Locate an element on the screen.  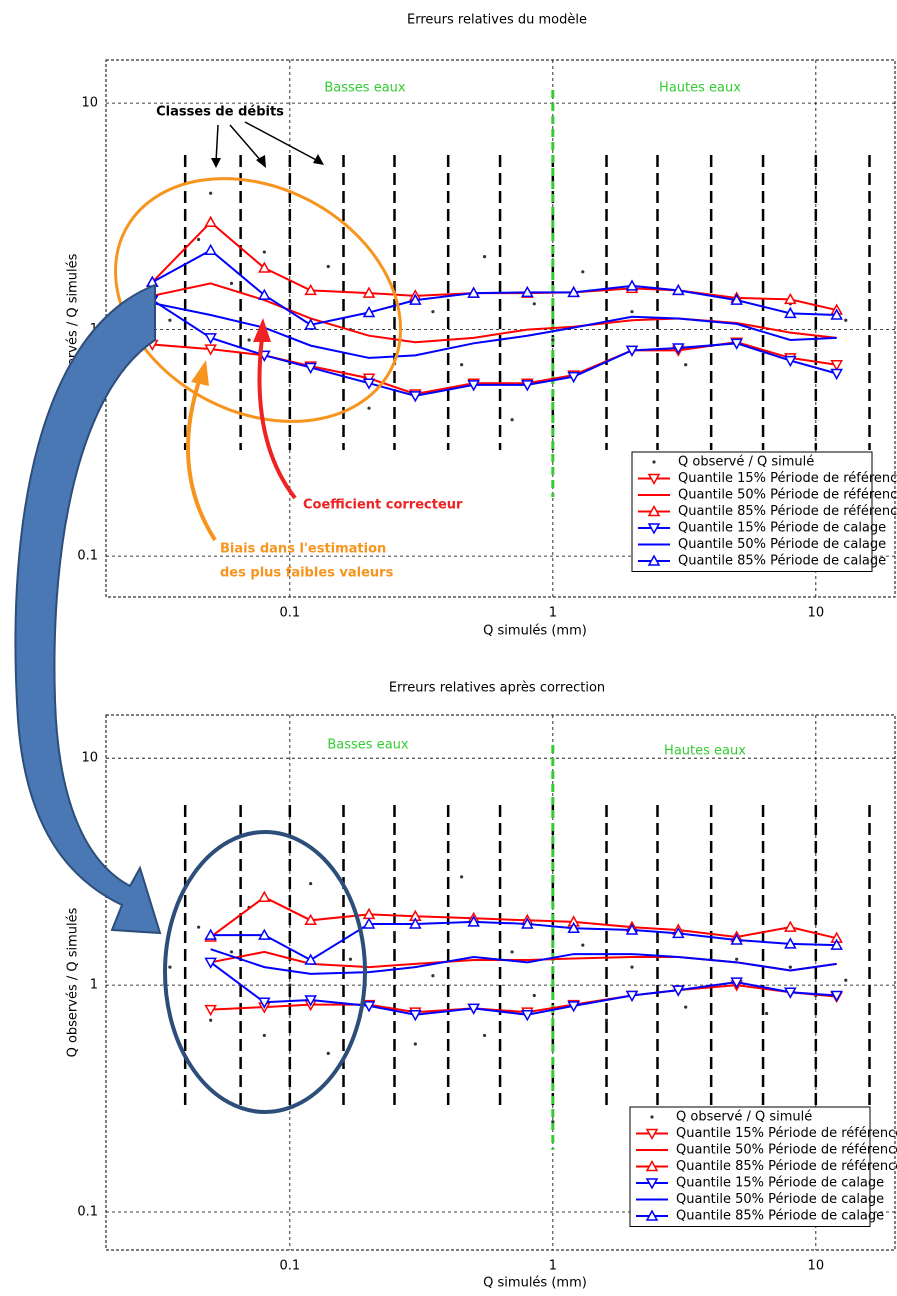
legend-label: Q observé / Q simulé is located at coordinates (746, 462).